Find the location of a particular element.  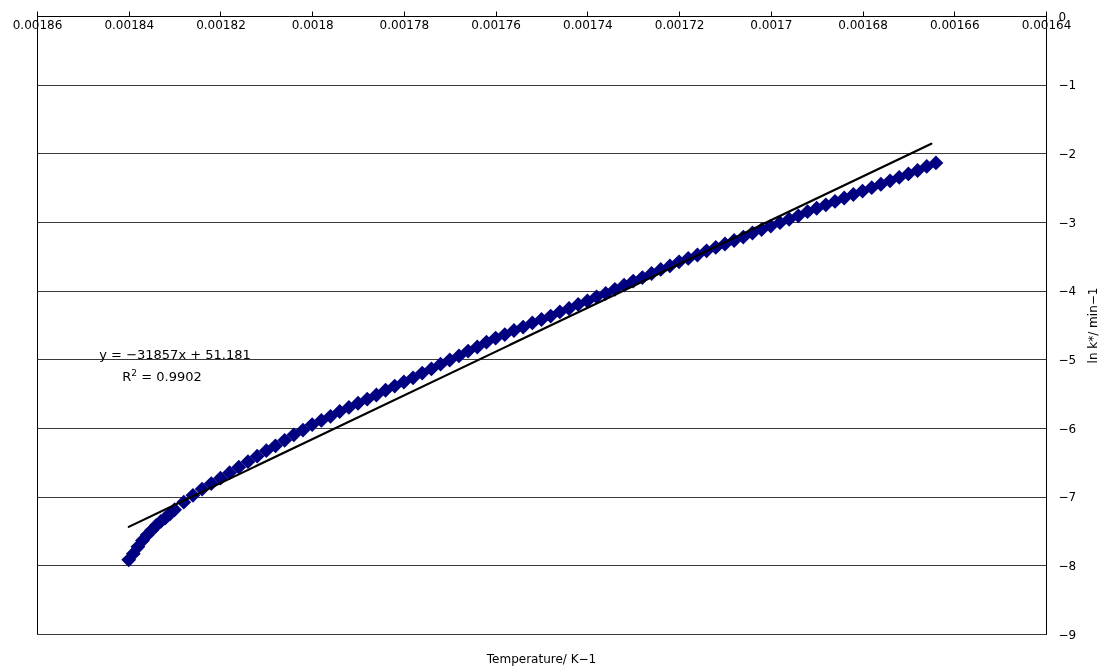

y-tick-label: −7 is located at coordinates (1067, 497).